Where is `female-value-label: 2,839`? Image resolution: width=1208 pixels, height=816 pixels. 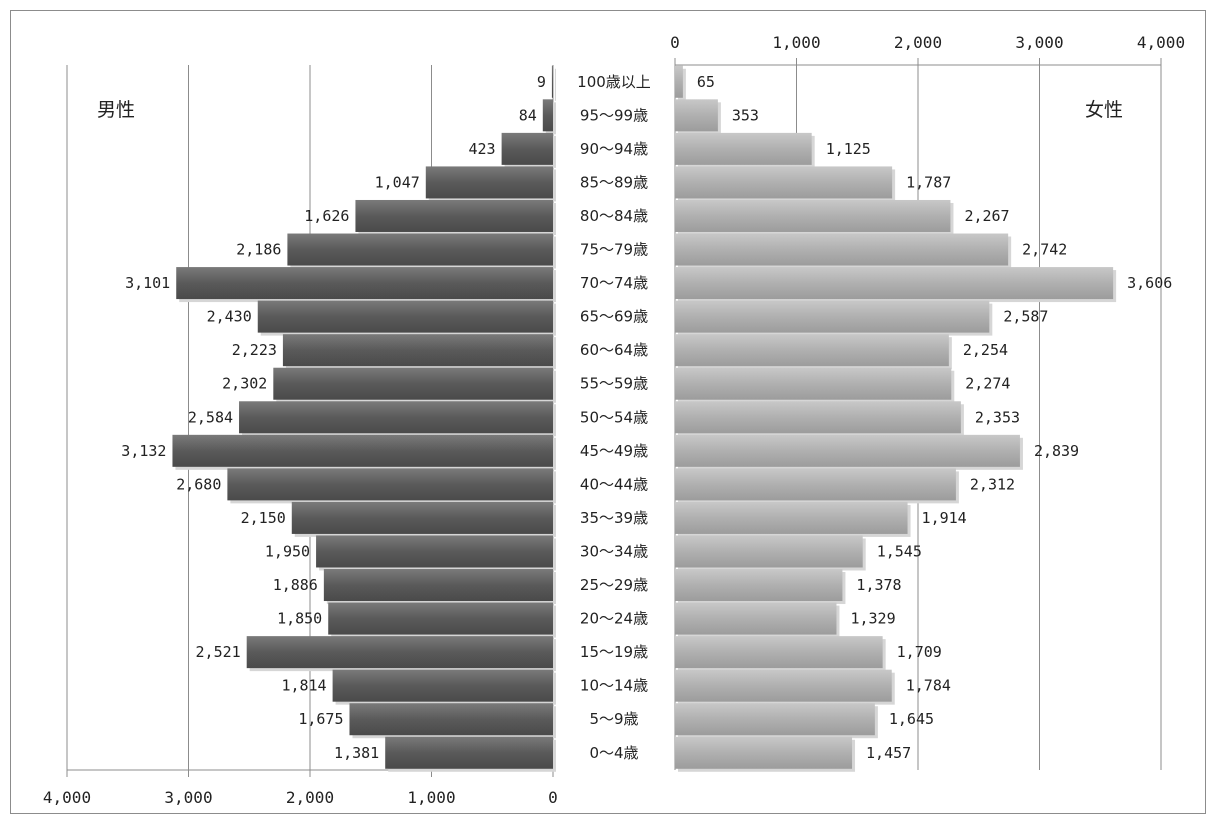 female-value-label: 2,839 is located at coordinates (1056, 451).